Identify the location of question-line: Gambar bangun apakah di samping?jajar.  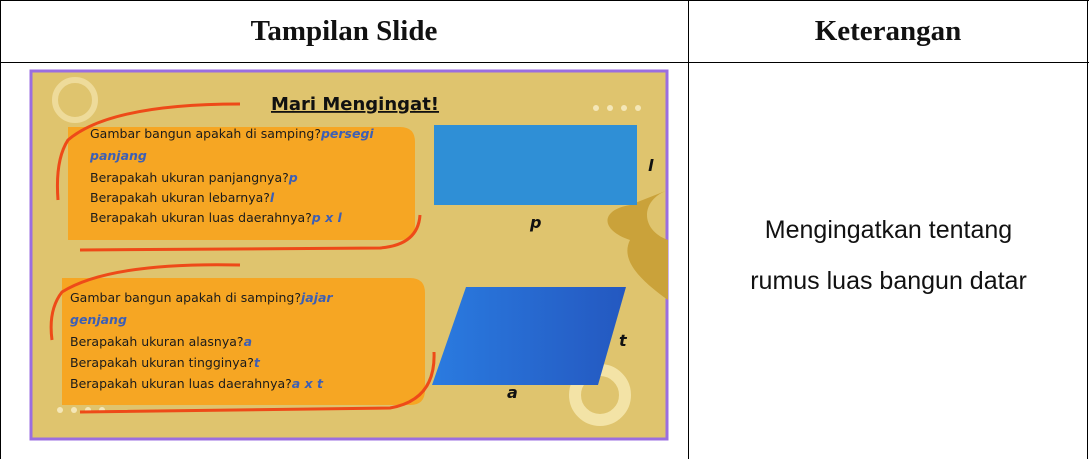
(201, 297).